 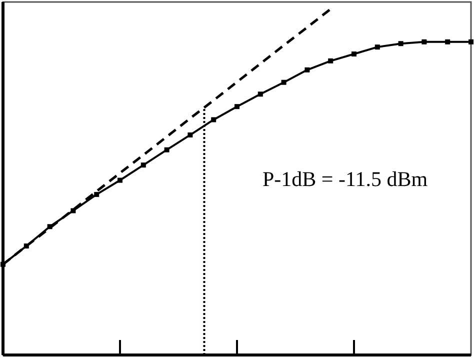 I want to click on annotation: P-1dB = -11.5 dBm, so click(x=345, y=179).